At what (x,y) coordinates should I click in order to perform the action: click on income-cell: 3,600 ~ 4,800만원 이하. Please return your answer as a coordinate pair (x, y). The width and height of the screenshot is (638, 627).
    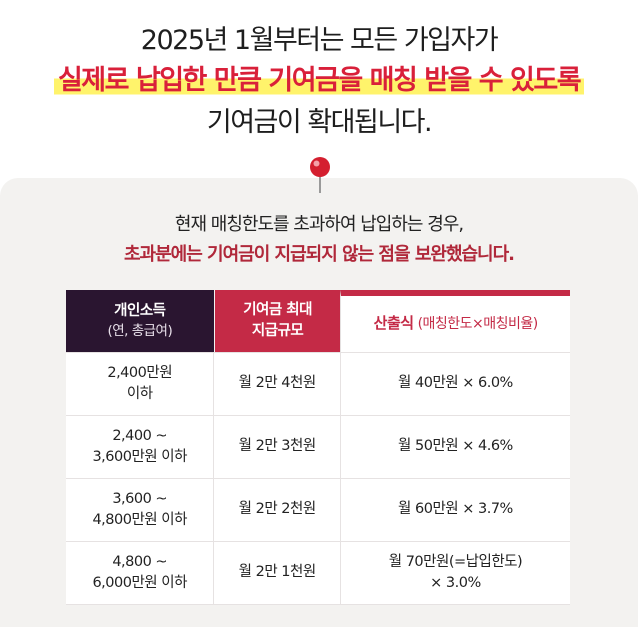
    Looking at the image, I should click on (139, 510).